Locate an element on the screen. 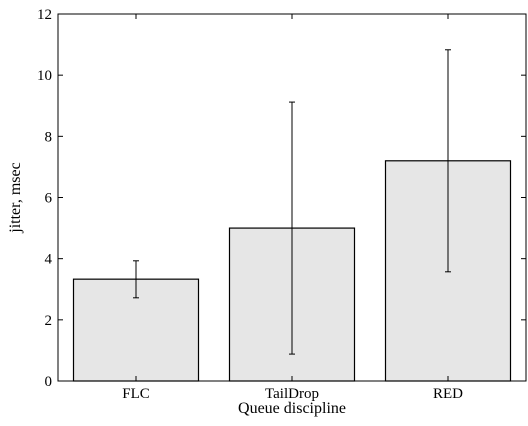  x-axis-label: Queue discipline is located at coordinates (292, 408).